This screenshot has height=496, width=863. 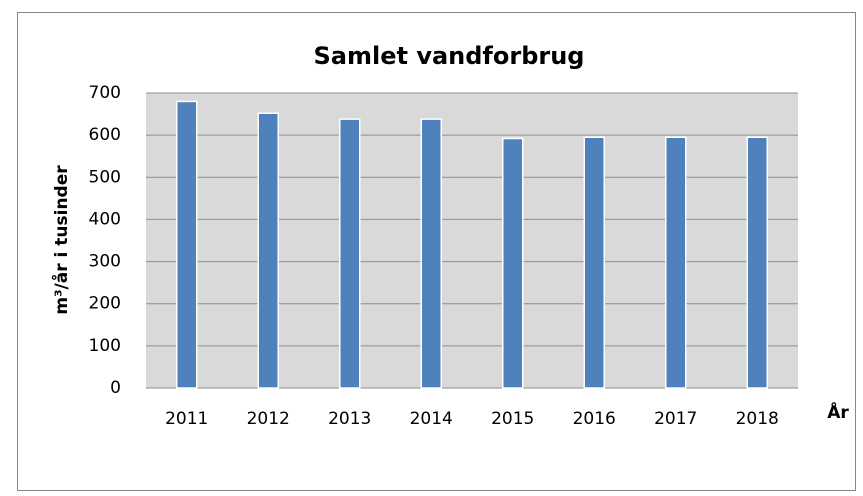 What do you see at coordinates (757, 419) in the screenshot?
I see `x-tick-label: 2018` at bounding box center [757, 419].